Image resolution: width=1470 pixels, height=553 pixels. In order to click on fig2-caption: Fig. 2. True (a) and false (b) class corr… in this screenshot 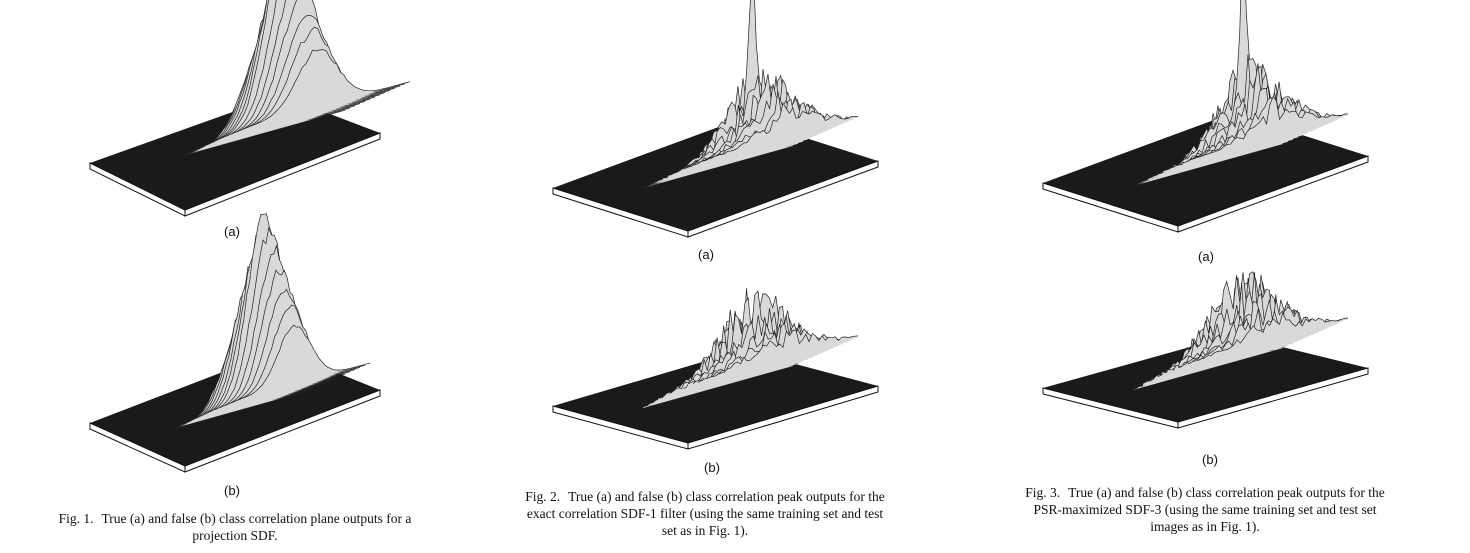, I will do `click(705, 513)`.